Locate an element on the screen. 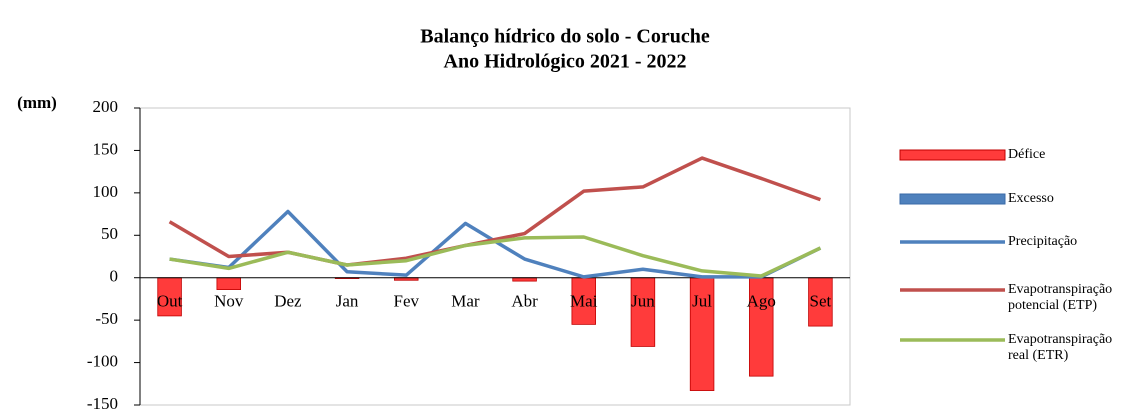 The image size is (1131, 412). x-tick-label: Set is located at coordinates (821, 301).